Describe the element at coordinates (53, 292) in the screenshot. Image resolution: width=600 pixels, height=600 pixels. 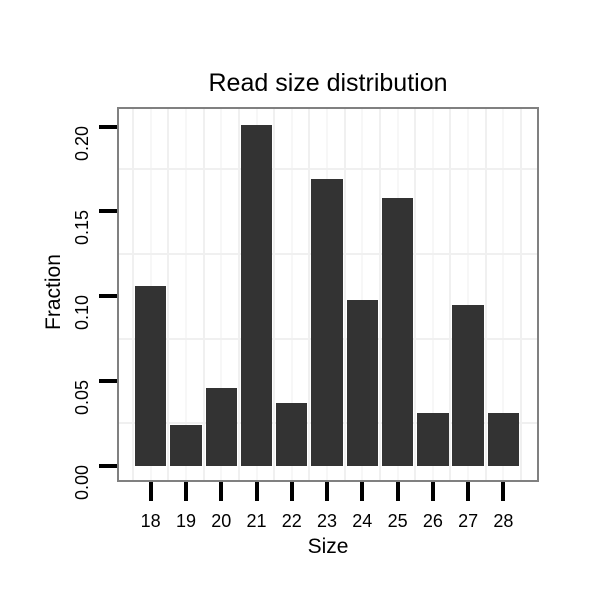
I see `y-axis-title: Fraction` at that location.